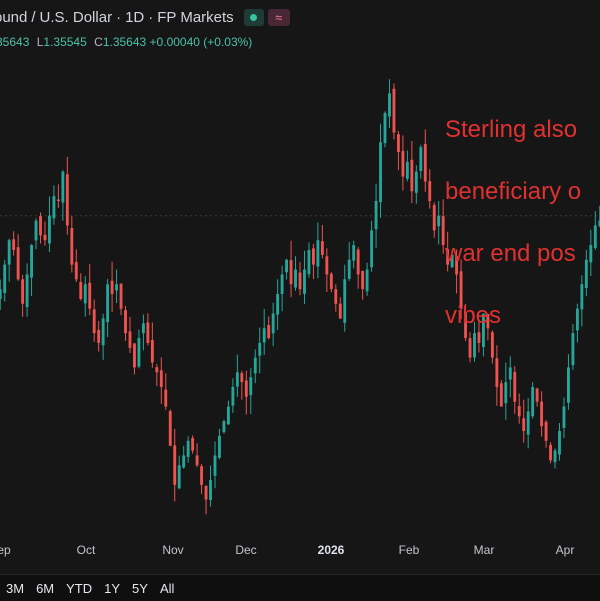 The image size is (600, 601). What do you see at coordinates (15, 588) in the screenshot?
I see `range-3m-button: 3M` at bounding box center [15, 588].